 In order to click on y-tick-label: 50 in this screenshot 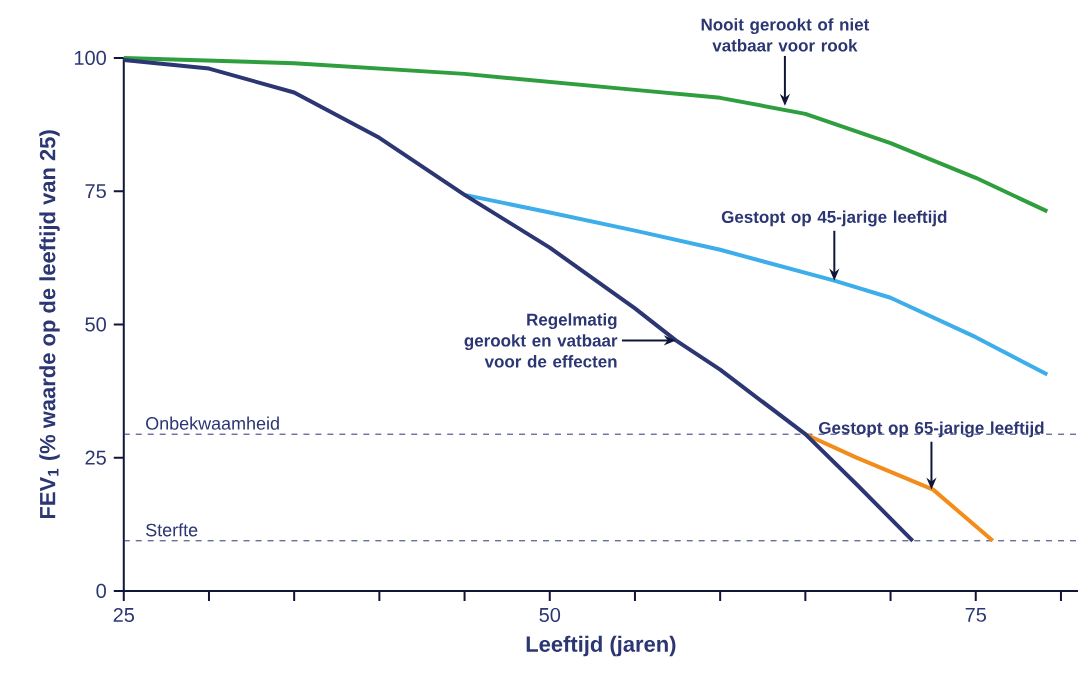, I will do `click(95, 324)`.